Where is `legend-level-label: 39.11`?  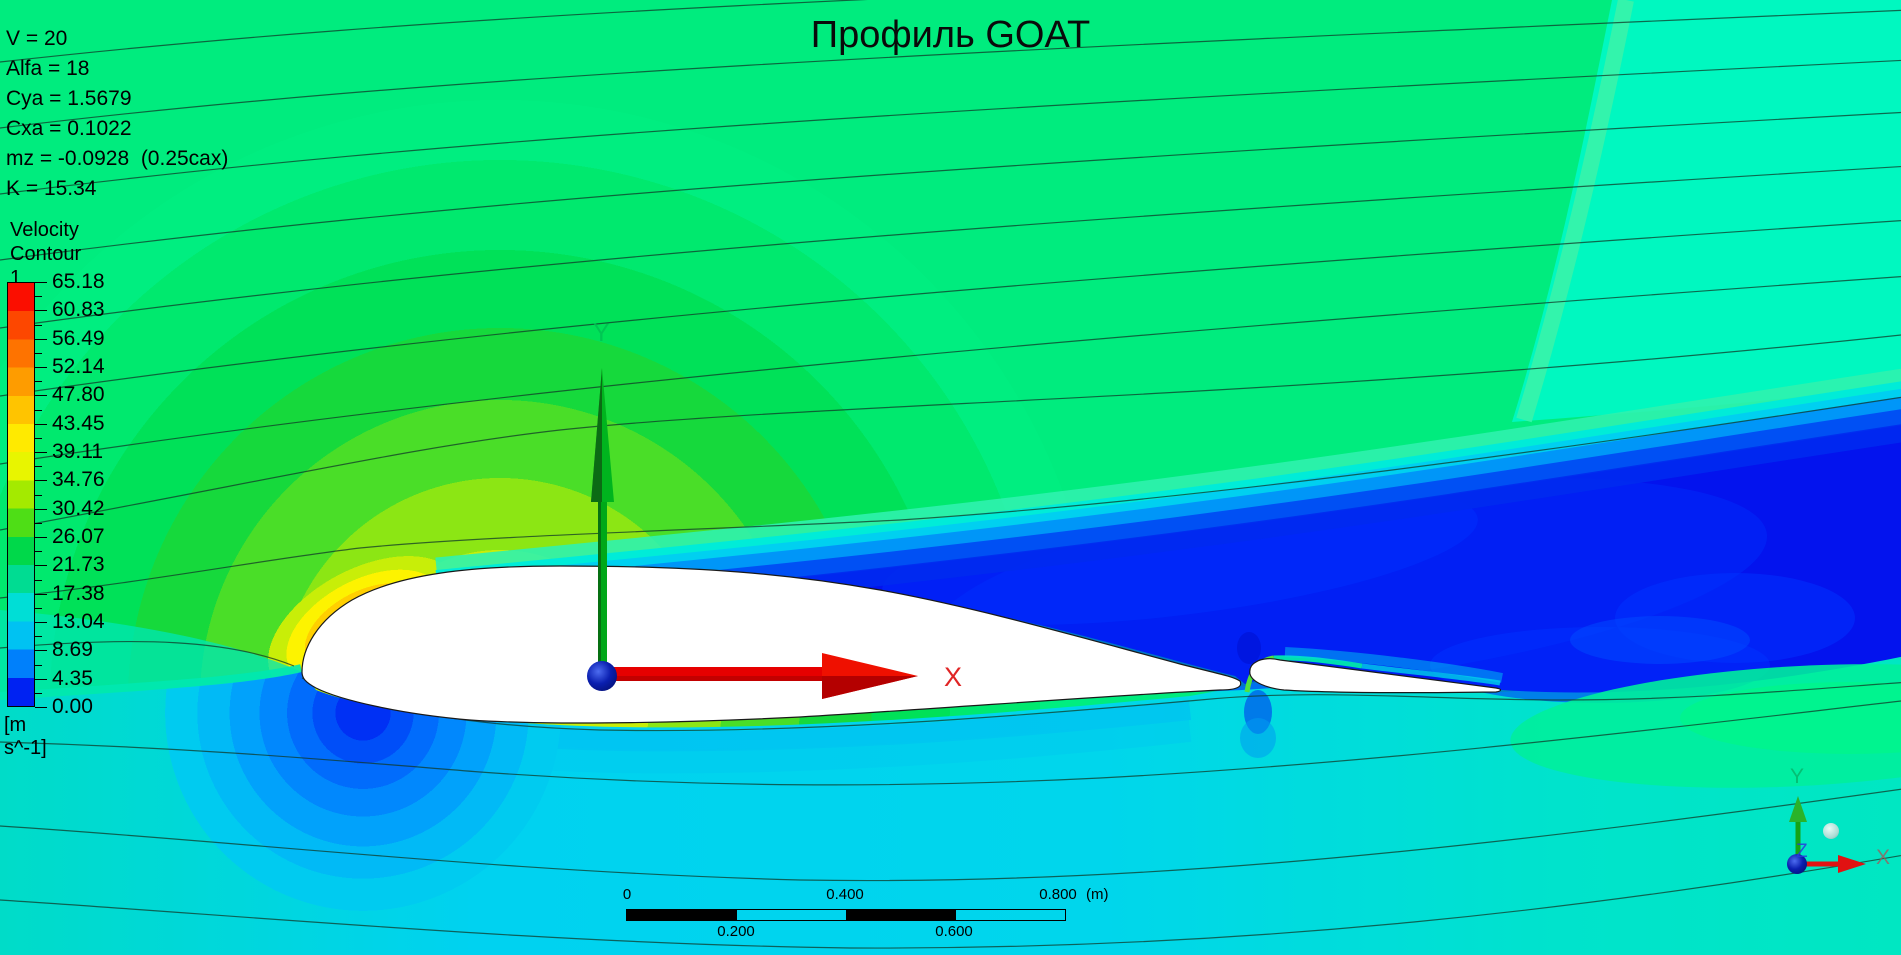 legend-level-label: 39.11 is located at coordinates (77, 451).